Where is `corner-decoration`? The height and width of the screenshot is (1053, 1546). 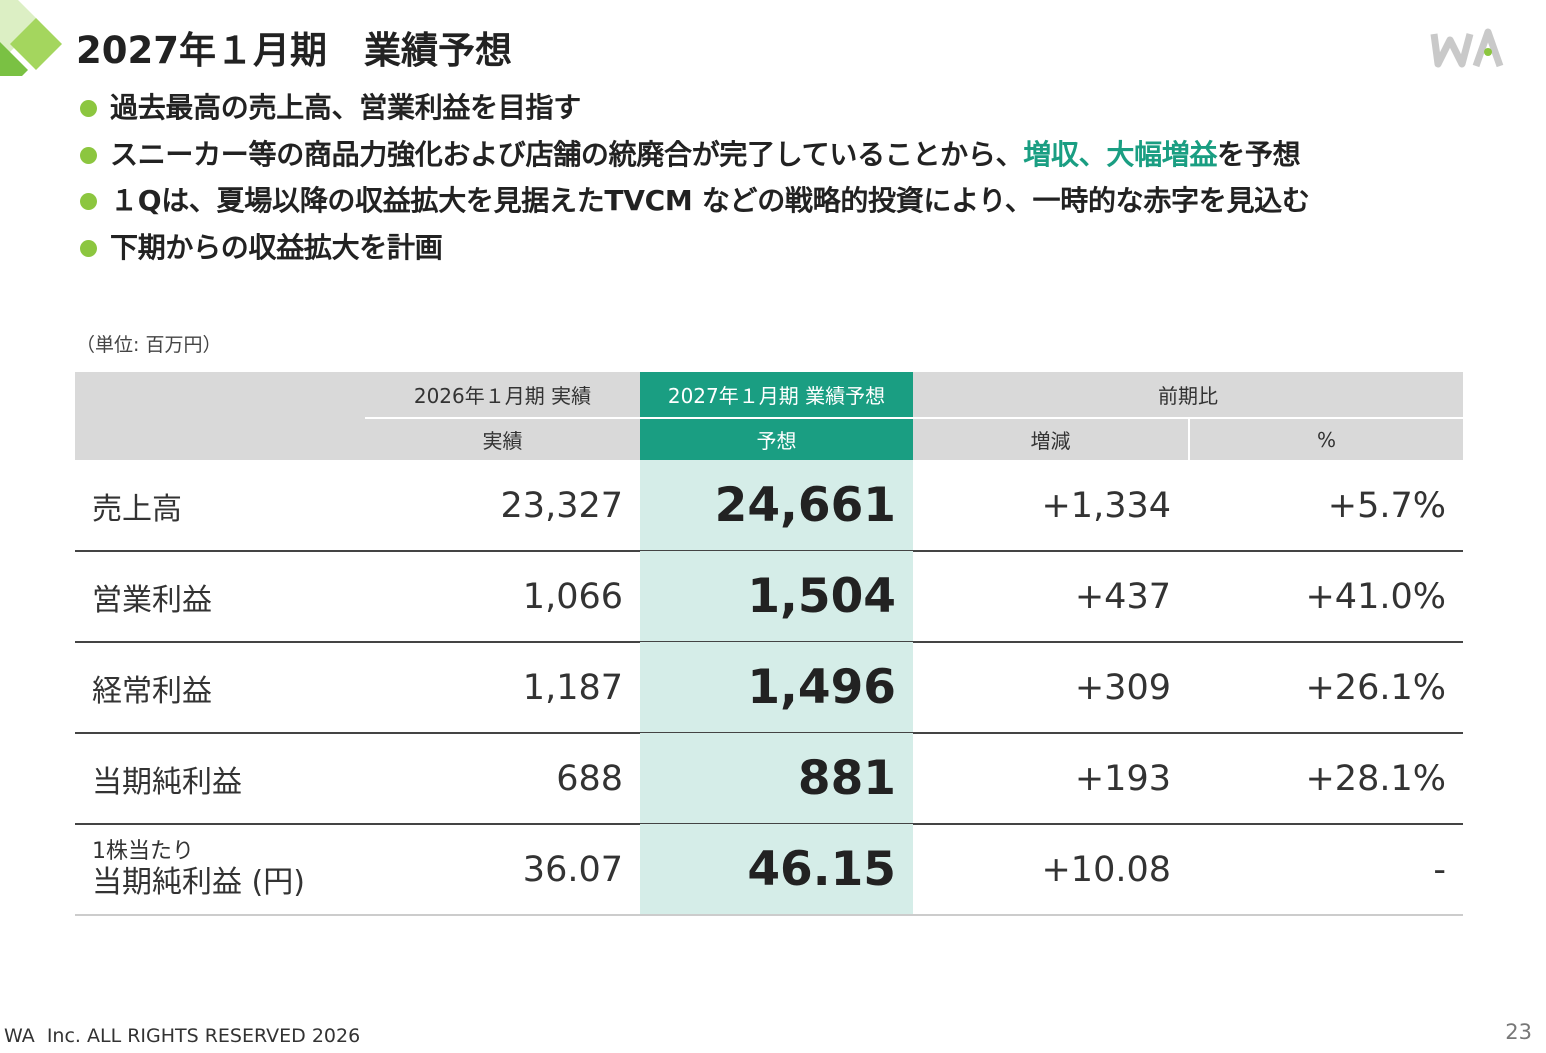
corner-decoration is located at coordinates (31, 38).